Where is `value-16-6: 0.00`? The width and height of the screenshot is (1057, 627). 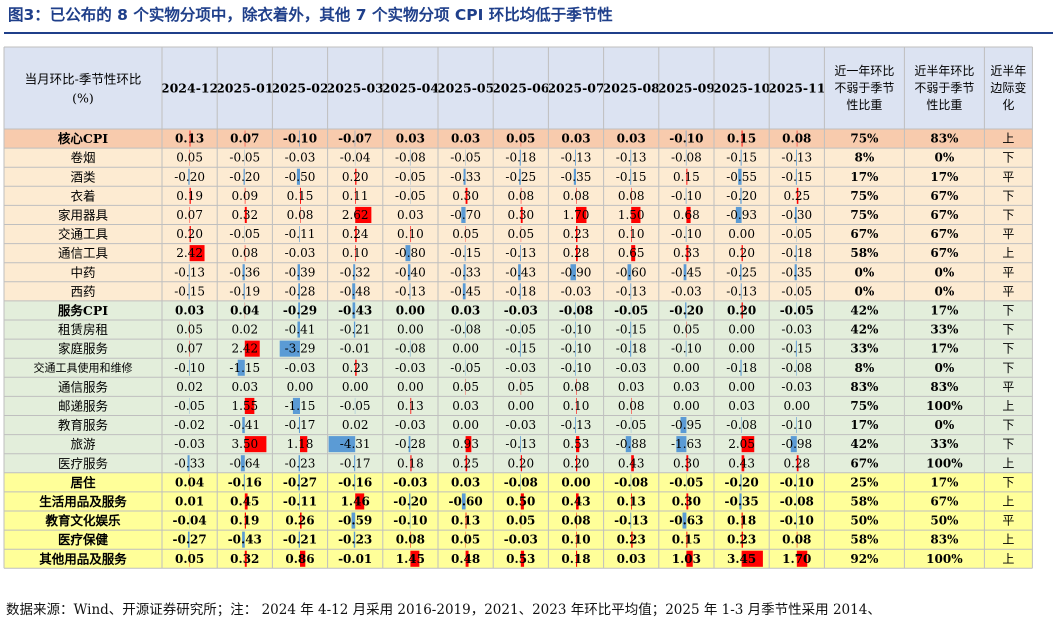
value-16-6: 0.00 is located at coordinates (465, 425).